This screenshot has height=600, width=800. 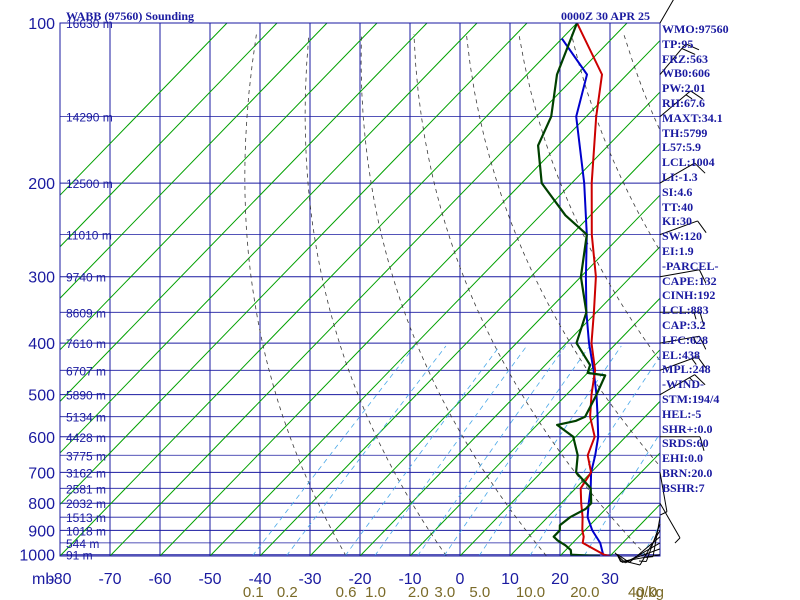 I want to click on wind-barbs-layer, so click(x=660, y=283).